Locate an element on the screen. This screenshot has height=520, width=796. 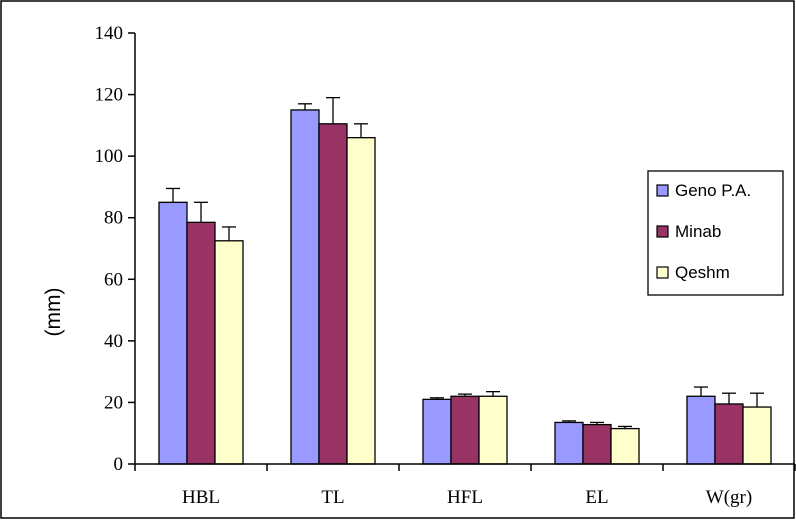
y-axis-ticks: 0 20 40 60 80 100 120 140 is located at coordinates (115, 249).